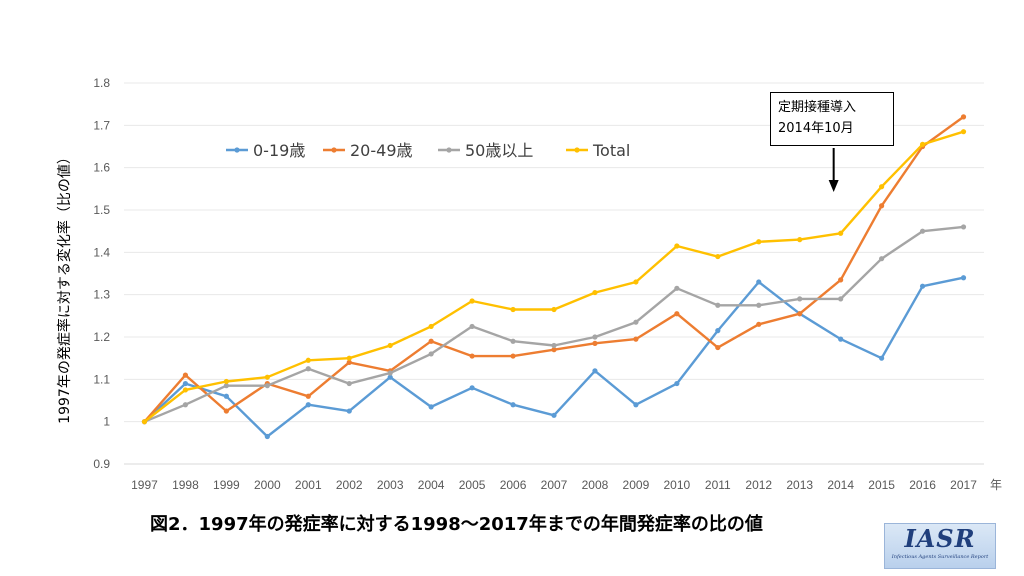  Describe the element at coordinates (101, 125) in the screenshot. I see `y-tick-label: 1.7` at that location.